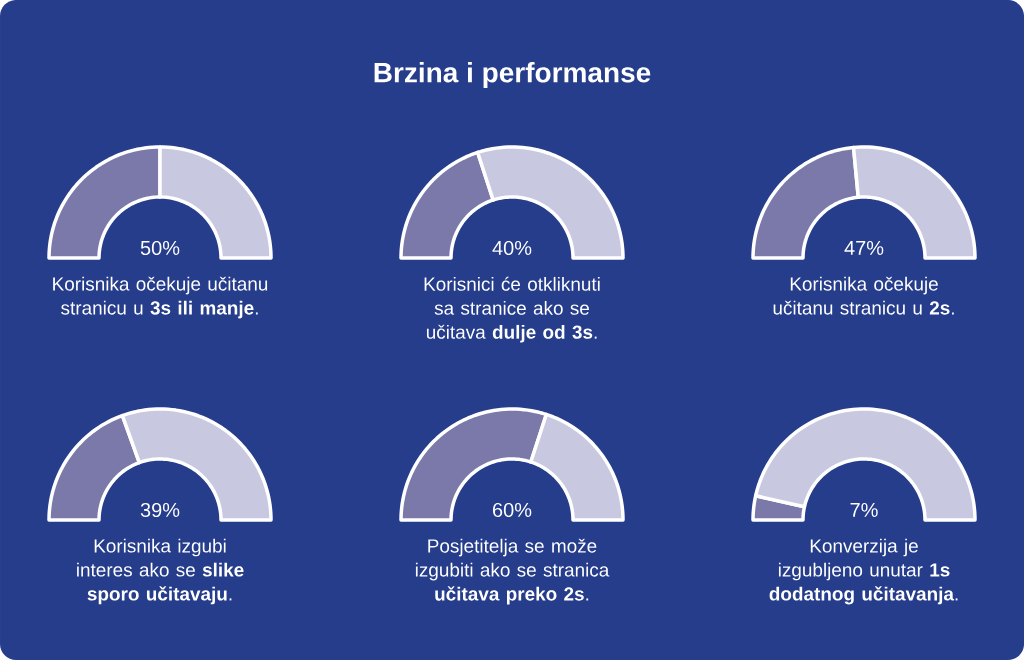  Describe the element at coordinates (863, 295) in the screenshot. I see `text: Korisnika očekuje učitanu stranicu u 2s.` at that location.